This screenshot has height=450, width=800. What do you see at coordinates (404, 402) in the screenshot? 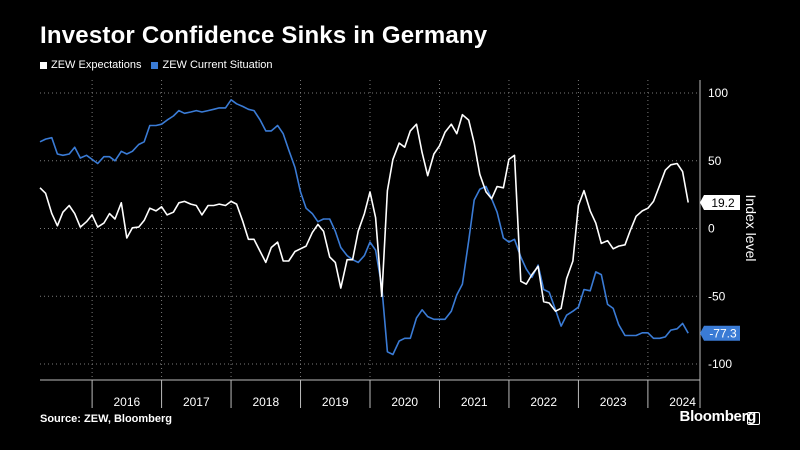
I see `x-tick-label: 2020` at bounding box center [404, 402].